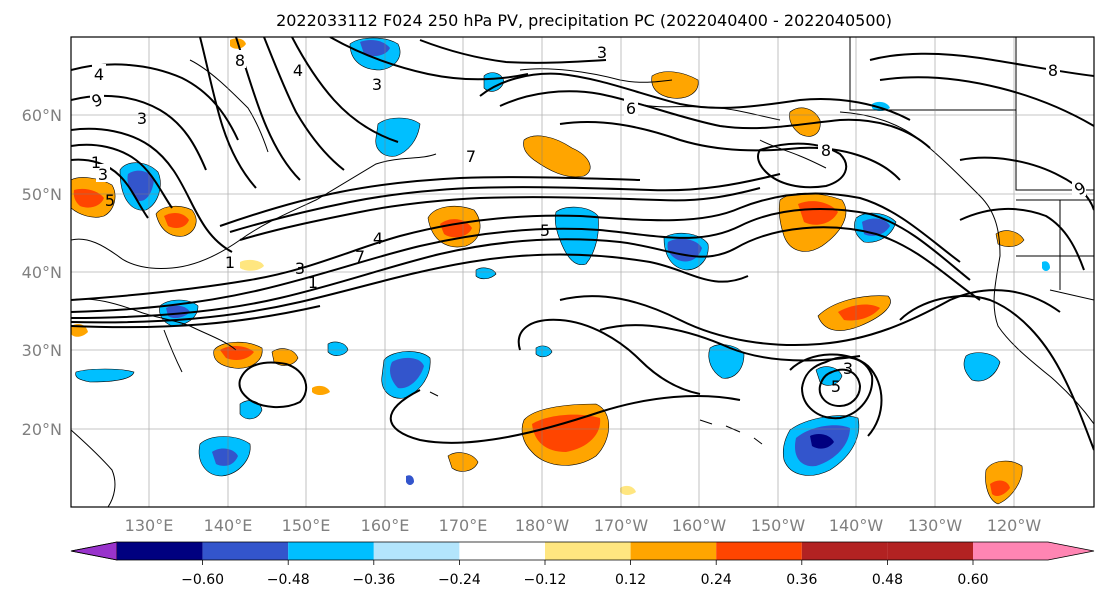  Describe the element at coordinates (588, 562) in the screenshot. I see `colorbar-ticks` at that location.